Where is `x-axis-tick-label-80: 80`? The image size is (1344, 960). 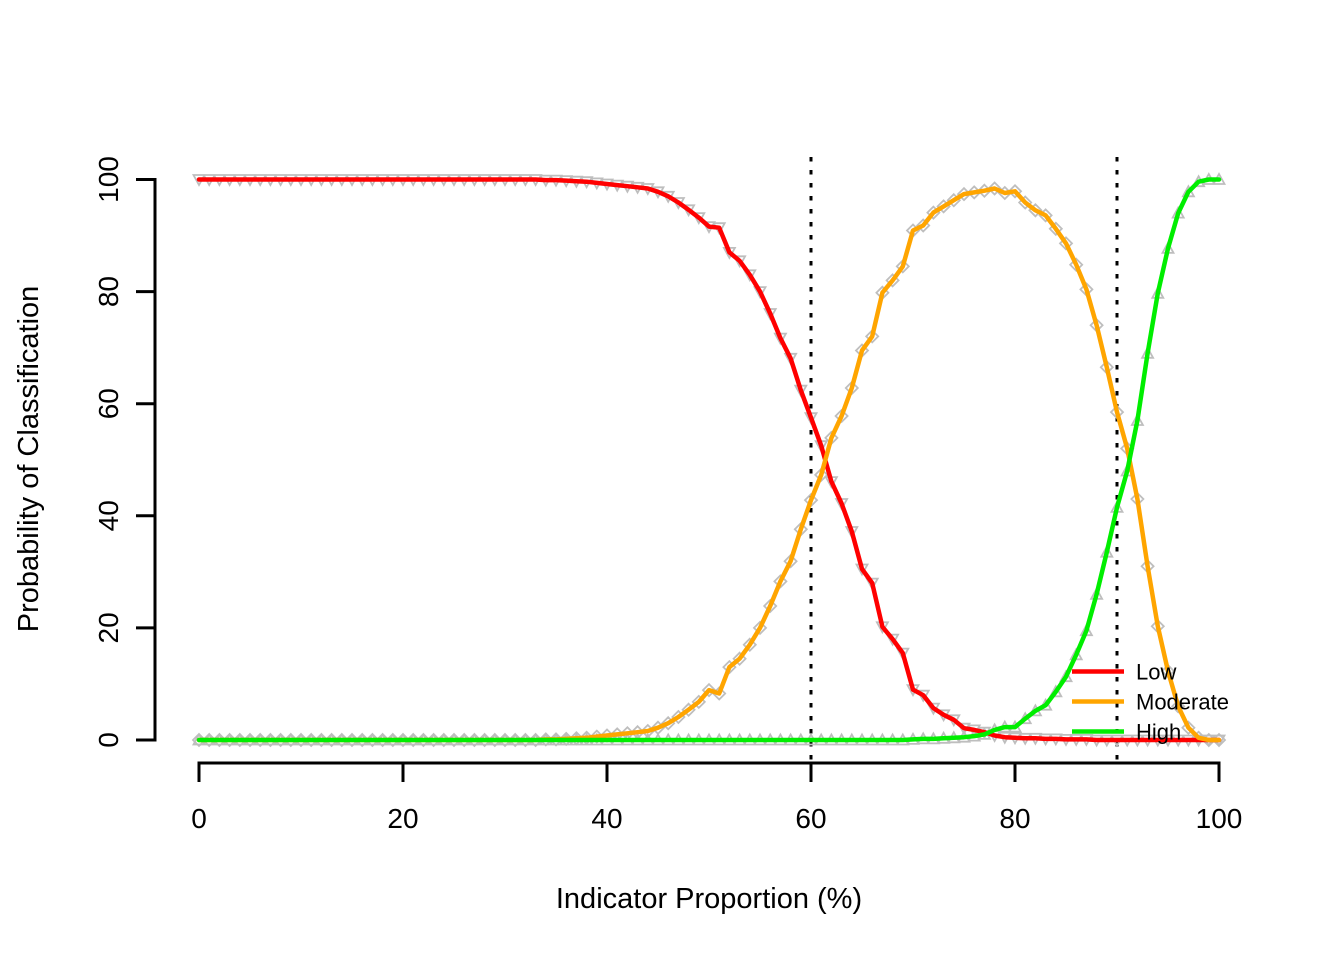 x-axis-tick-label-80: 80 is located at coordinates (1014, 818).